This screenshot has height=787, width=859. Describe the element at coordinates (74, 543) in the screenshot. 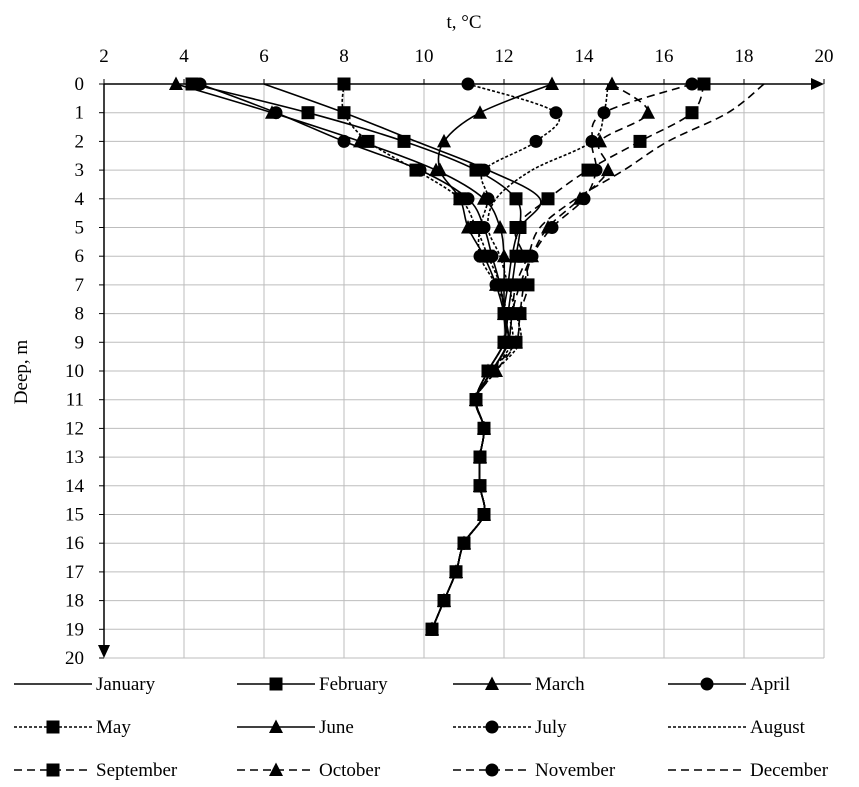

I see `y-tick-label: 16` at that location.